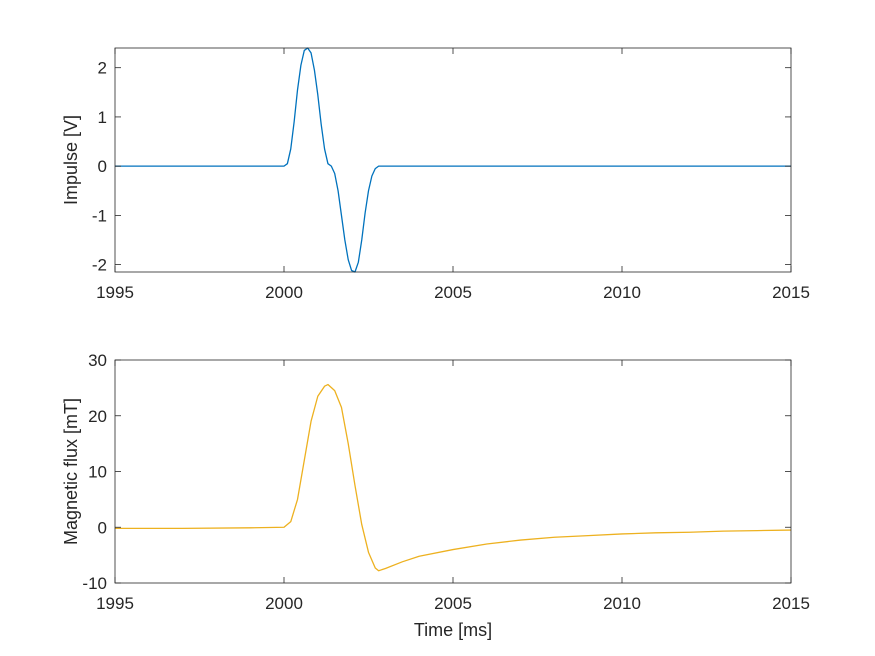 Image resolution: width=875 pixels, height=656 pixels. What do you see at coordinates (453, 630) in the screenshot?
I see `x-axis-label: Time [ms]` at bounding box center [453, 630].